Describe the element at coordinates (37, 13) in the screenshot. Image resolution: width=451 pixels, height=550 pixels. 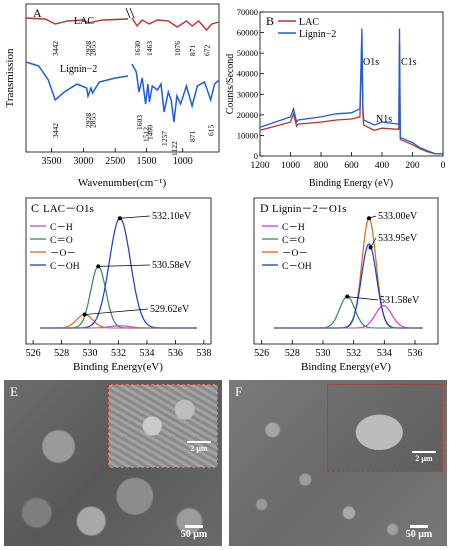
I see `panel-a-letter: A` at that location.